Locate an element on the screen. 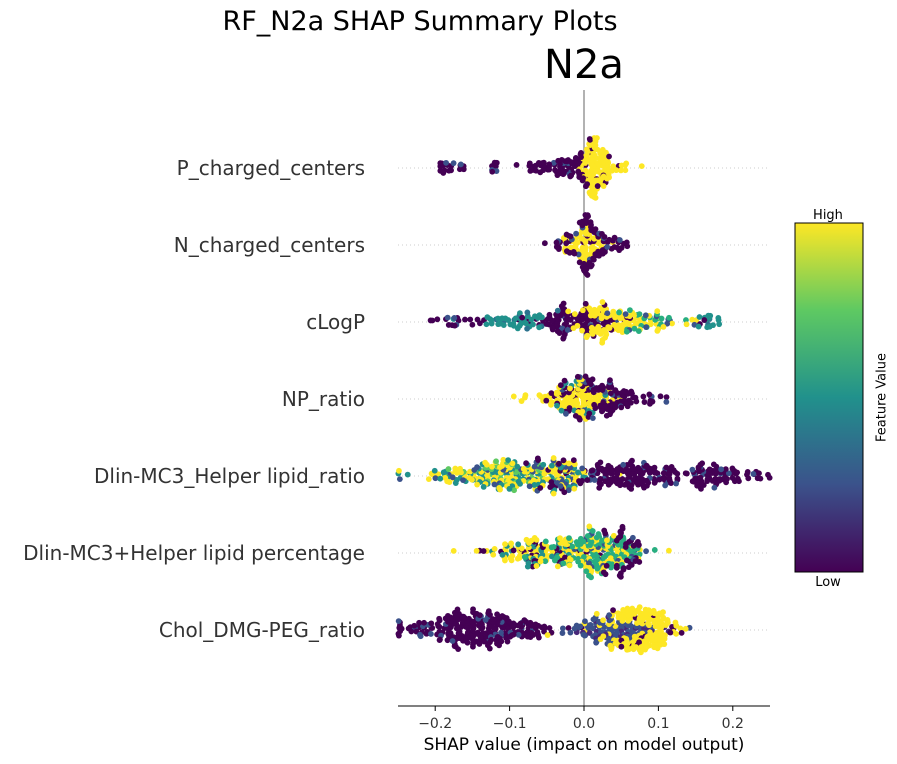 The image size is (897, 764). colorbar-high-label: High is located at coordinates (828, 215).